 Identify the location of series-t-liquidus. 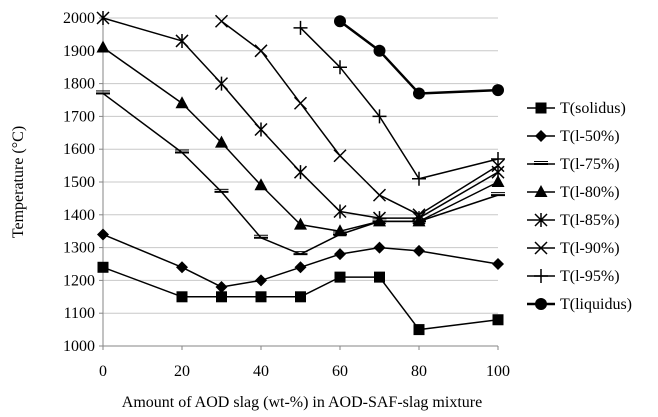
(419, 57).